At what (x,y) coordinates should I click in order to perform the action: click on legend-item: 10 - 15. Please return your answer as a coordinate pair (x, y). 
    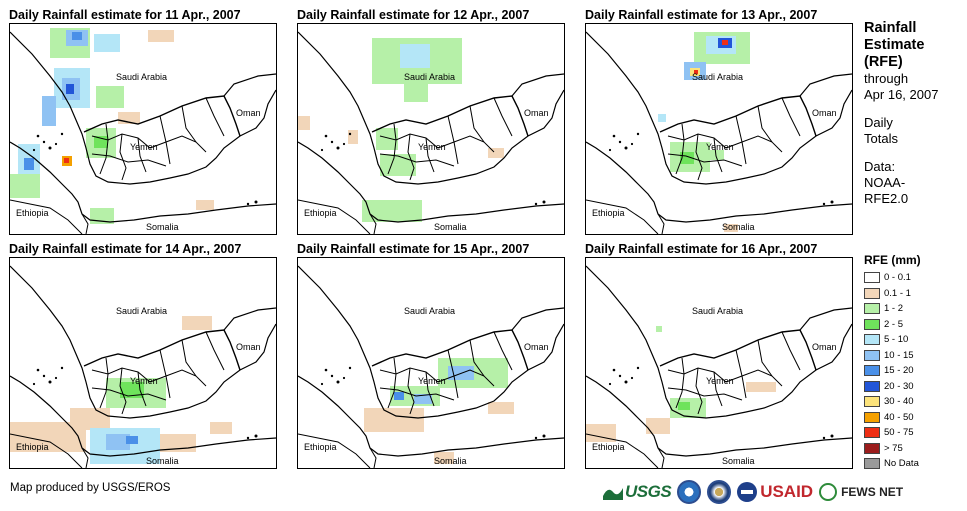
    Looking at the image, I should click on (892, 356).